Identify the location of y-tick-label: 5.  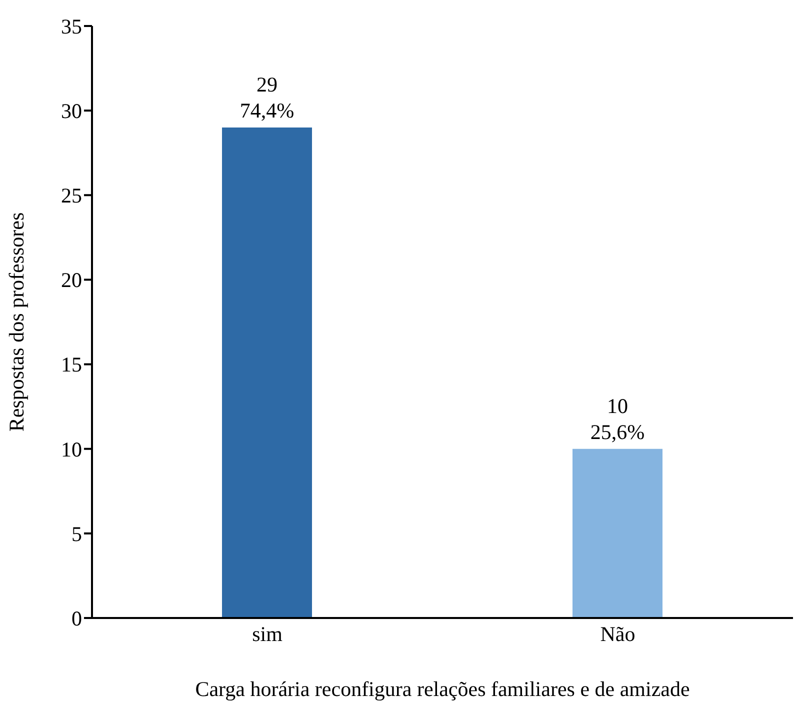
(77, 534).